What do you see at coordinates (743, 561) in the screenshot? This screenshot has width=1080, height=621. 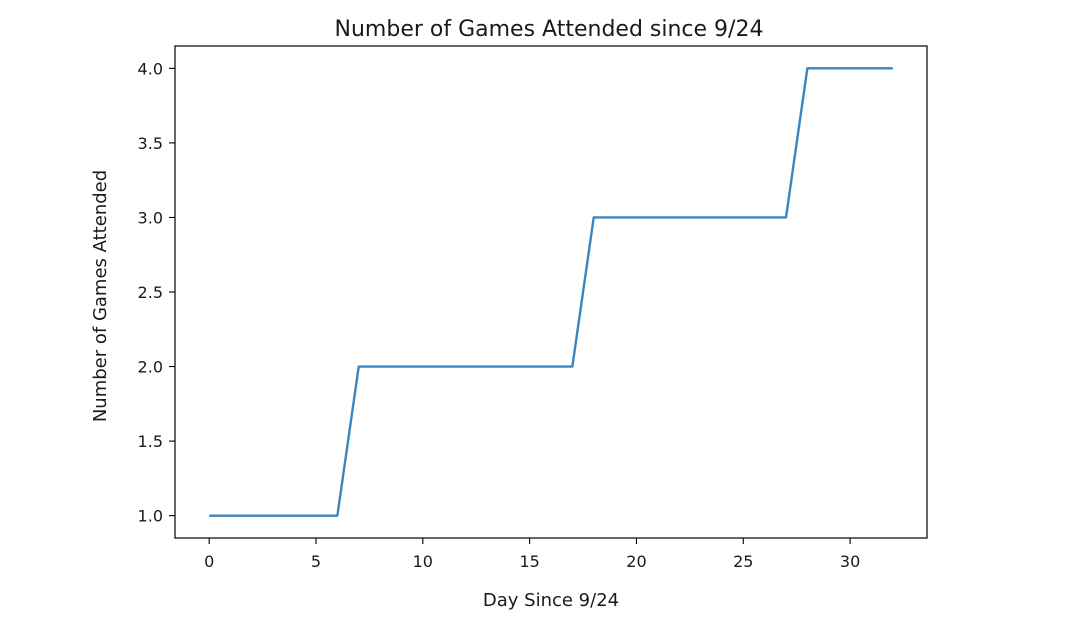 I see `x-tick-label: 25` at bounding box center [743, 561].